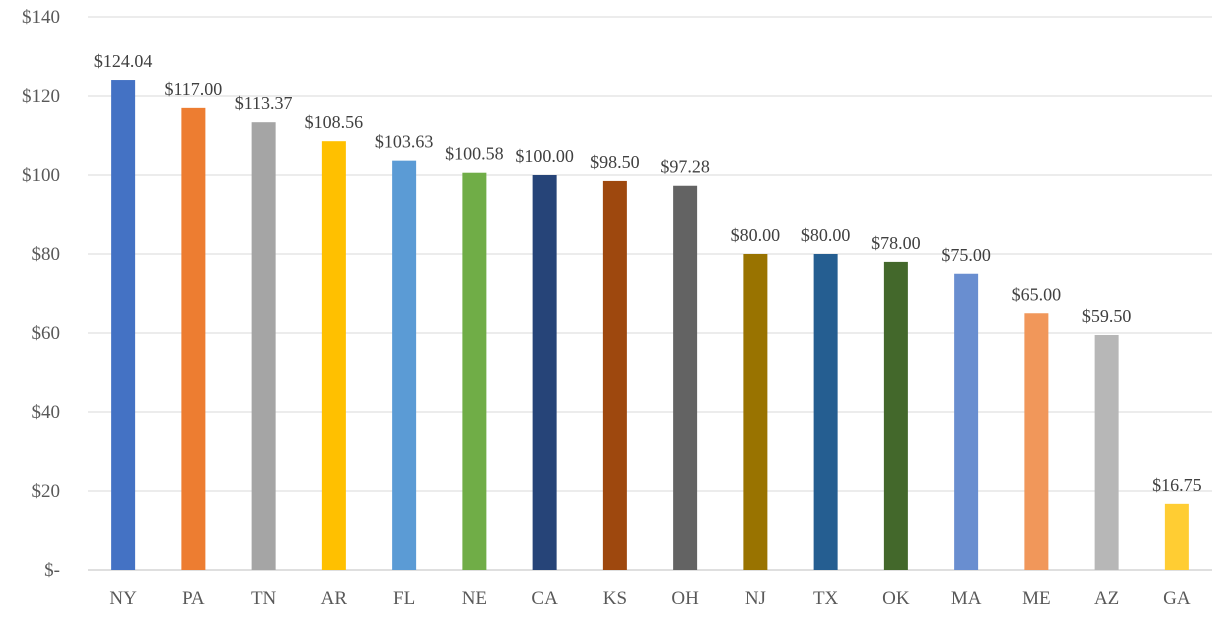 The width and height of the screenshot is (1224, 620). What do you see at coordinates (123, 598) in the screenshot?
I see `x-tick-label-ny: NY` at bounding box center [123, 598].